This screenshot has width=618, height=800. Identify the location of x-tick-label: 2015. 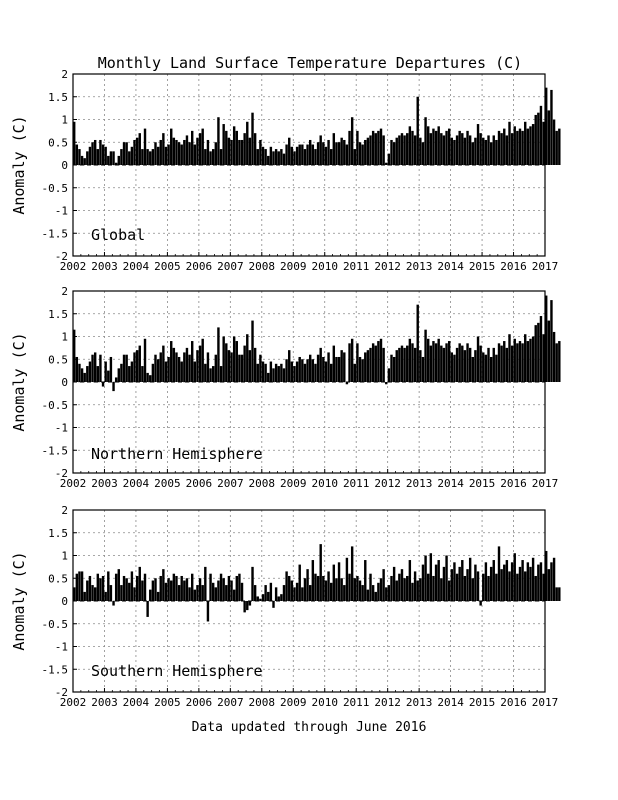
(482, 266).